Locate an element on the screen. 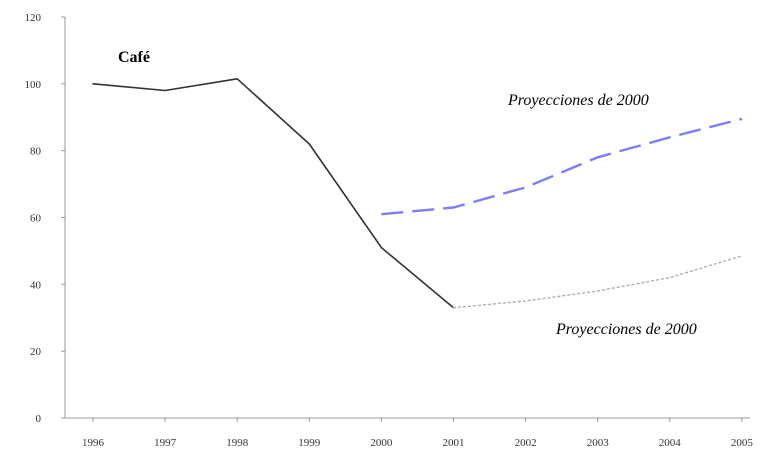 The height and width of the screenshot is (456, 767). annotation-lower-projection: Proyecciones de 2000 is located at coordinates (626, 329).